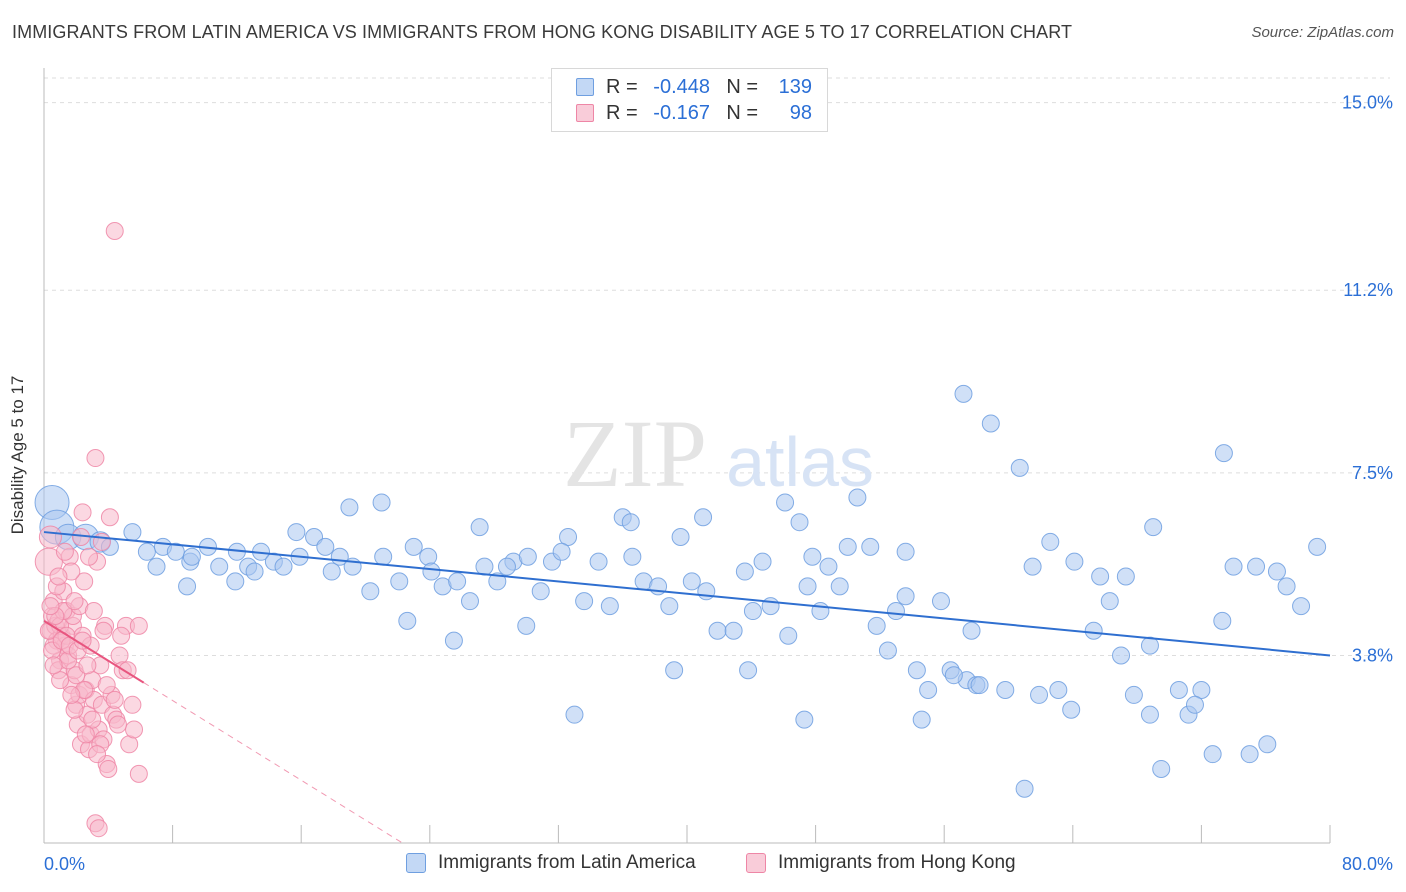 The width and height of the screenshot is (1406, 892). What do you see at coordinates (1372, 655) in the screenshot?
I see `y-tick-label: 3.8%` at bounding box center [1372, 655].